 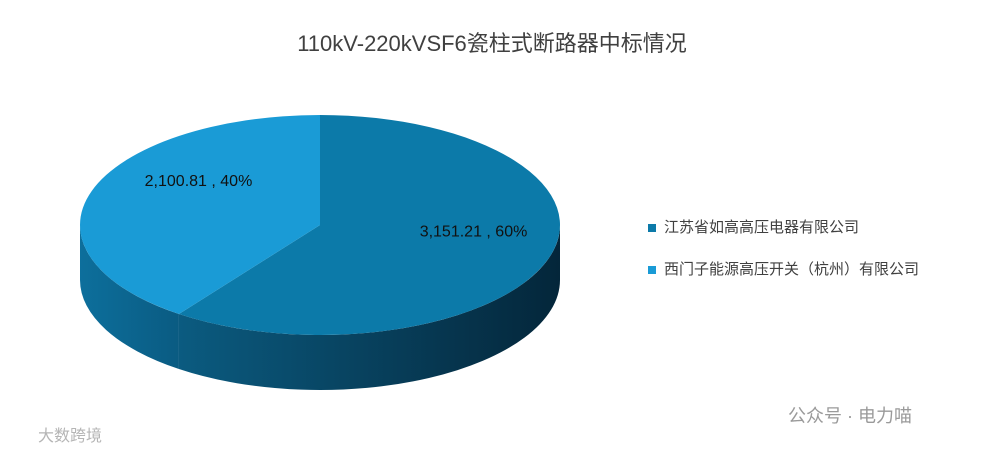 What do you see at coordinates (199, 181) in the screenshot?
I see `data-label: 2,100.81 , 40%` at bounding box center [199, 181].